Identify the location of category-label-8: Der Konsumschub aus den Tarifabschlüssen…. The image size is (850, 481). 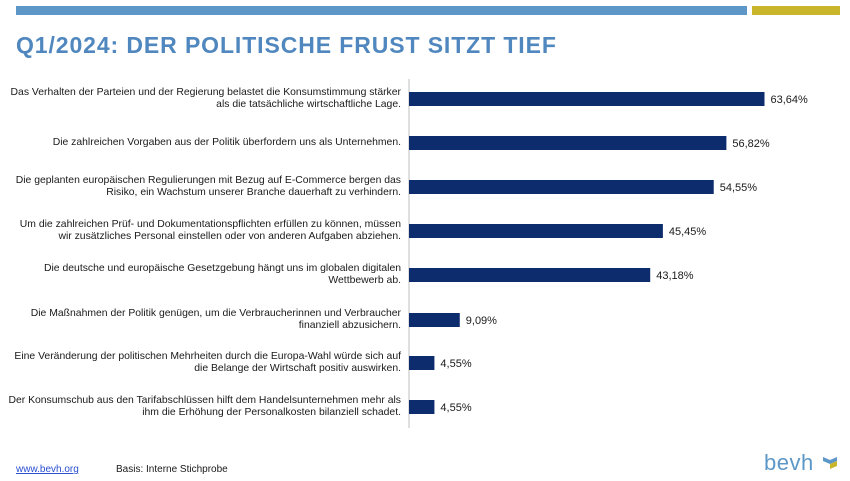
(204, 406).